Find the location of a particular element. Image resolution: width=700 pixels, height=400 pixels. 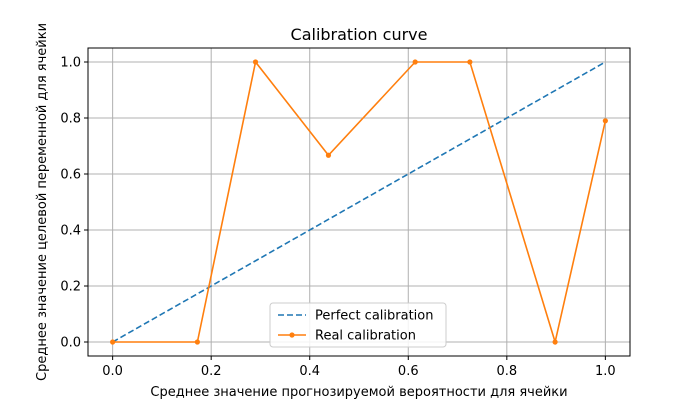

legend-label: Real calibration is located at coordinates (365, 336).